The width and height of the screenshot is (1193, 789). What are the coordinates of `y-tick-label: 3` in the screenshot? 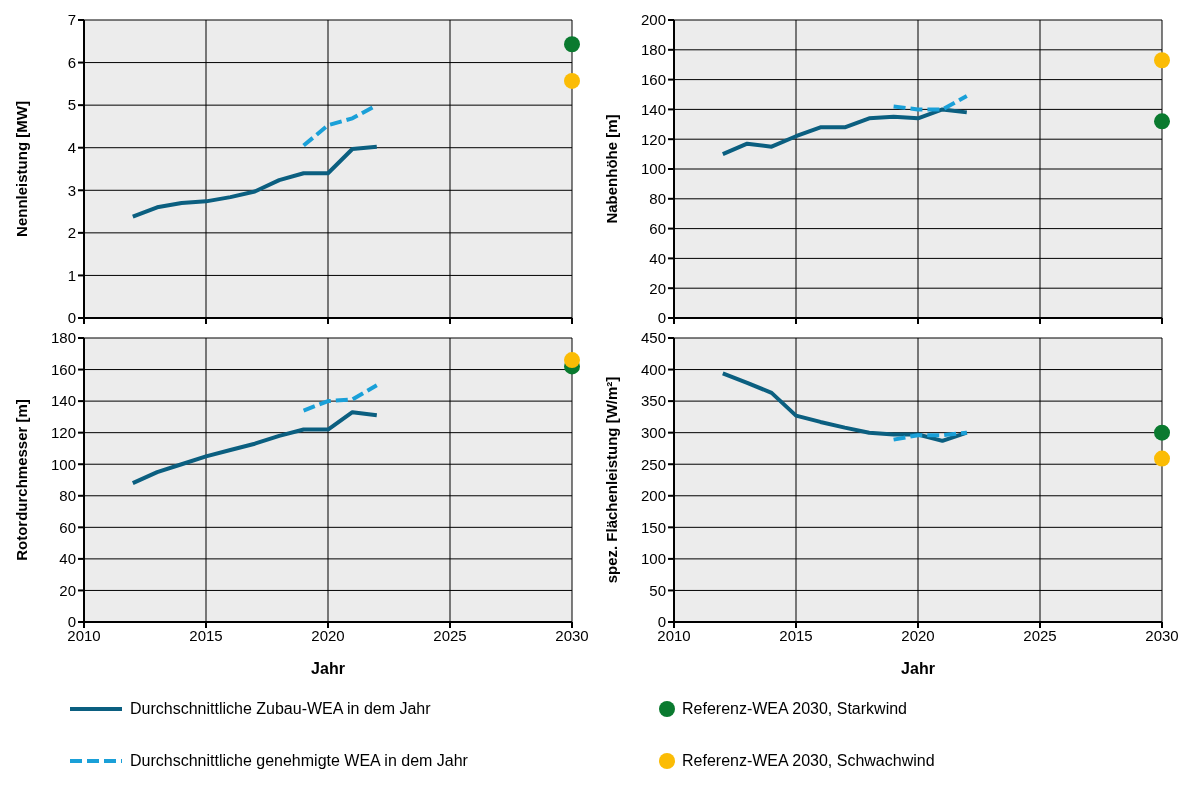 It's located at (71, 190).